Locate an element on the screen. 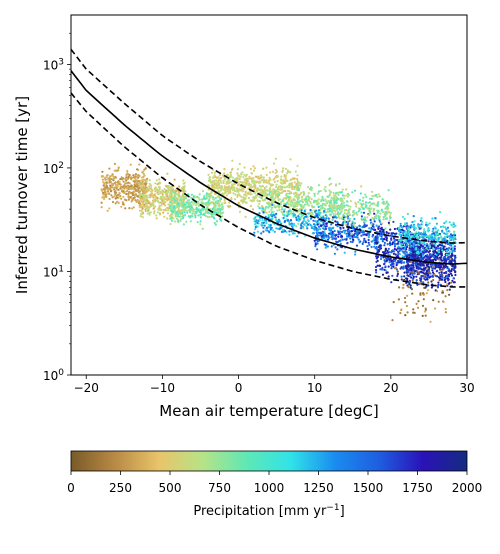 Image resolution: width=500 pixels, height=554 pixels. x-tick-label: −20 is located at coordinates (86, 388).